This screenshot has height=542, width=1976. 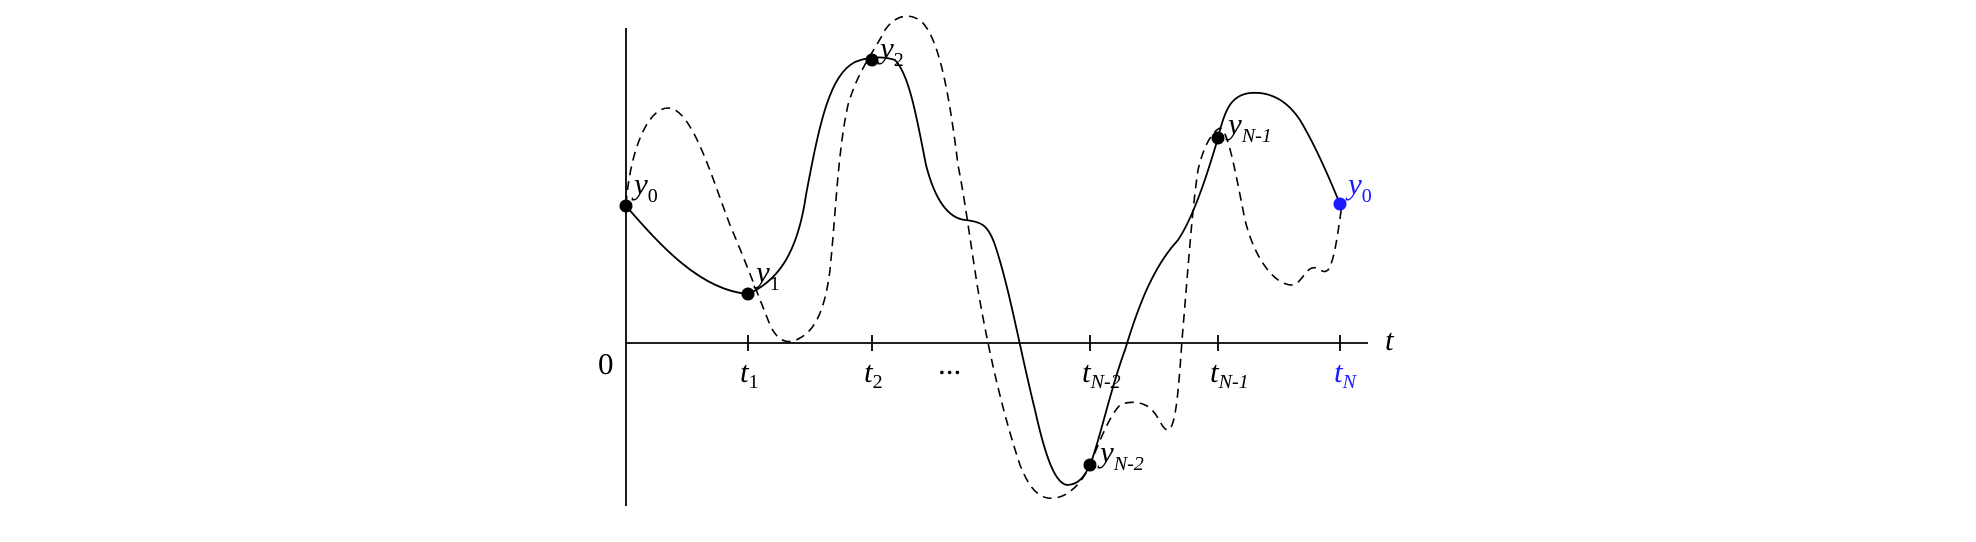 I want to click on axis-label: t, so click(x=1390, y=339).